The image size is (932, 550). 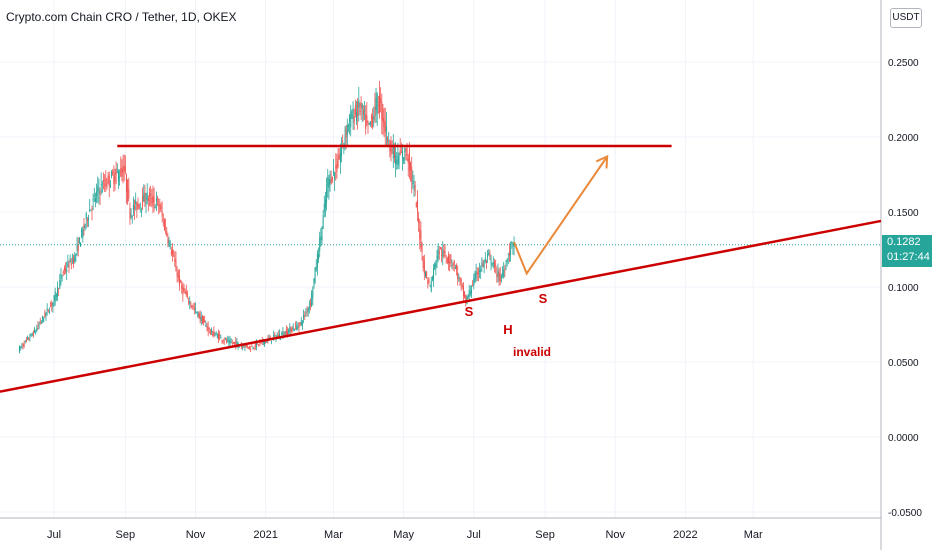 I want to click on y-tick-label: 0.2000, so click(x=903, y=138).